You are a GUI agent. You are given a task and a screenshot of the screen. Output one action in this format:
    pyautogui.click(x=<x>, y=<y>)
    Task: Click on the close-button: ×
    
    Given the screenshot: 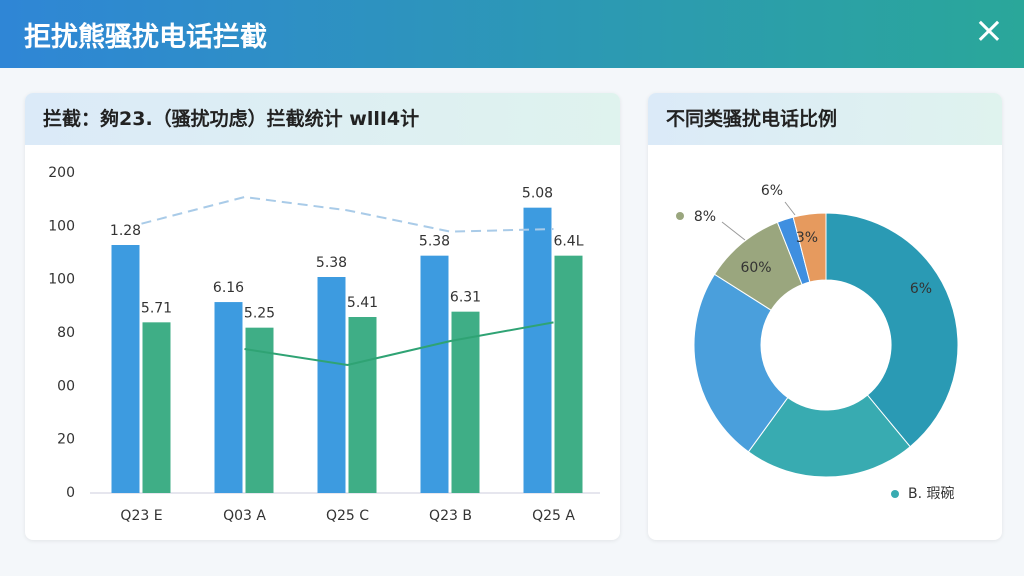 What is the action you would take?
    pyautogui.click(x=988, y=30)
    